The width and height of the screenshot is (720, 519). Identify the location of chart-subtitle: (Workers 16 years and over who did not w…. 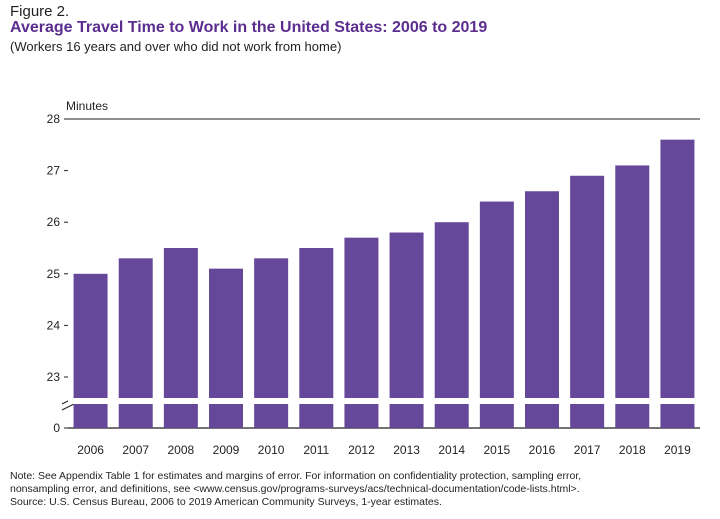
(176, 46).